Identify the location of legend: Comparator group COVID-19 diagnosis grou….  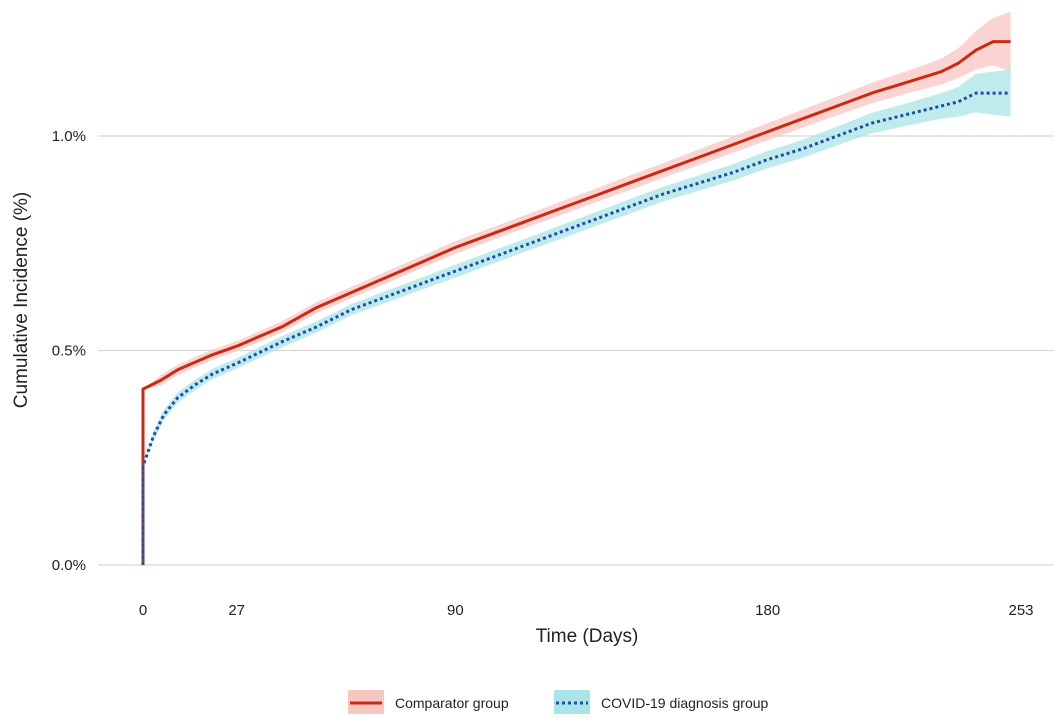
(558, 702).